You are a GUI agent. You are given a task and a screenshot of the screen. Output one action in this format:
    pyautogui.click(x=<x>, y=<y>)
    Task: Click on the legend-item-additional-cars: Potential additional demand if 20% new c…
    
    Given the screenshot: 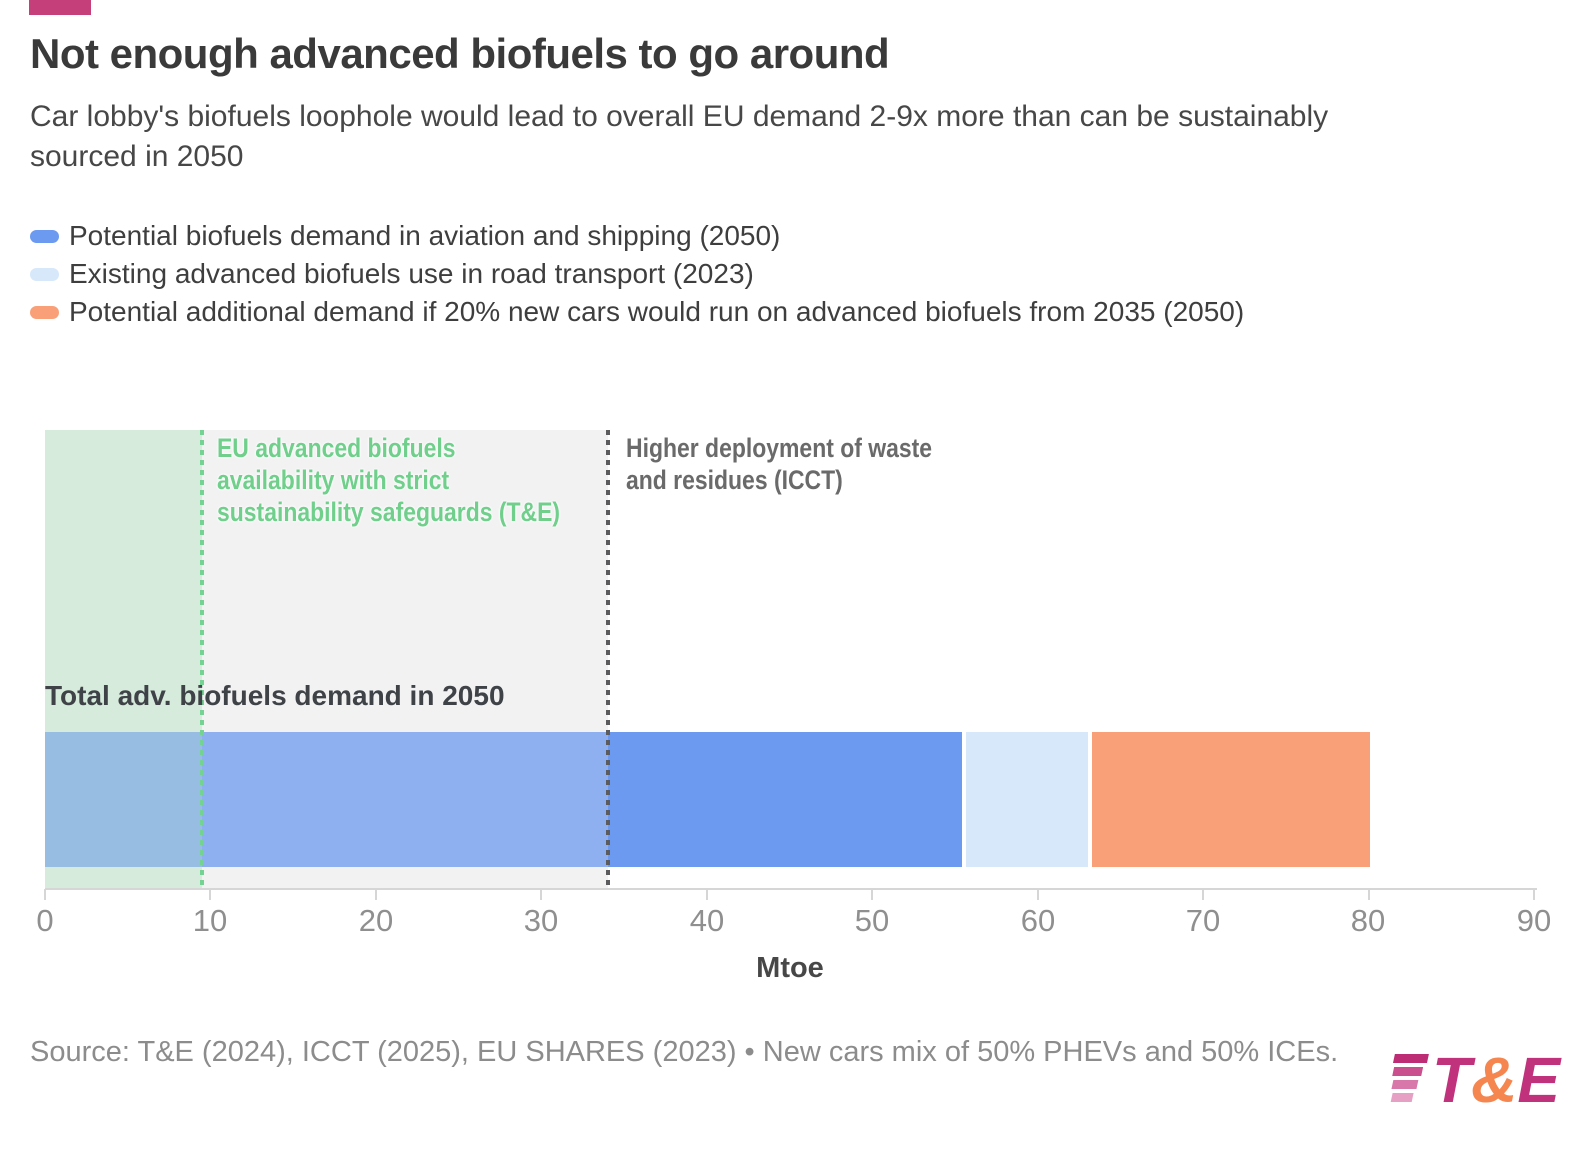 What is the action you would take?
    pyautogui.click(x=637, y=312)
    